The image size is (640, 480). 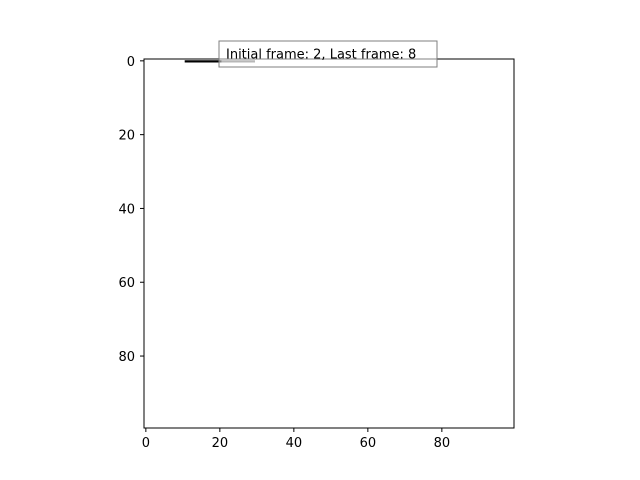 What do you see at coordinates (442, 443) in the screenshot?
I see `x-tick-label: 80` at bounding box center [442, 443].